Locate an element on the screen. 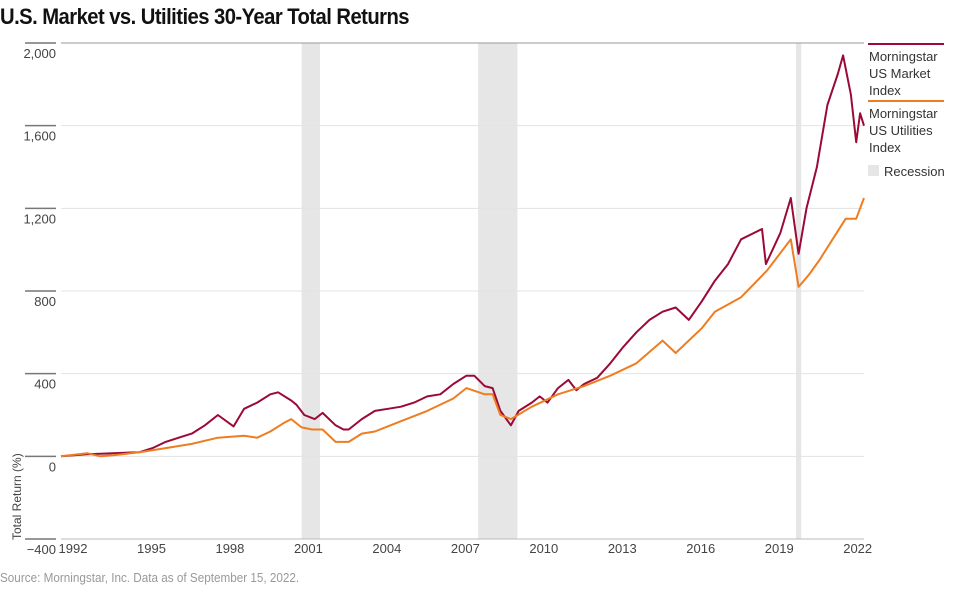 Image resolution: width=960 pixels, height=605 pixels. x-tick-label: 2007 is located at coordinates (465, 548).